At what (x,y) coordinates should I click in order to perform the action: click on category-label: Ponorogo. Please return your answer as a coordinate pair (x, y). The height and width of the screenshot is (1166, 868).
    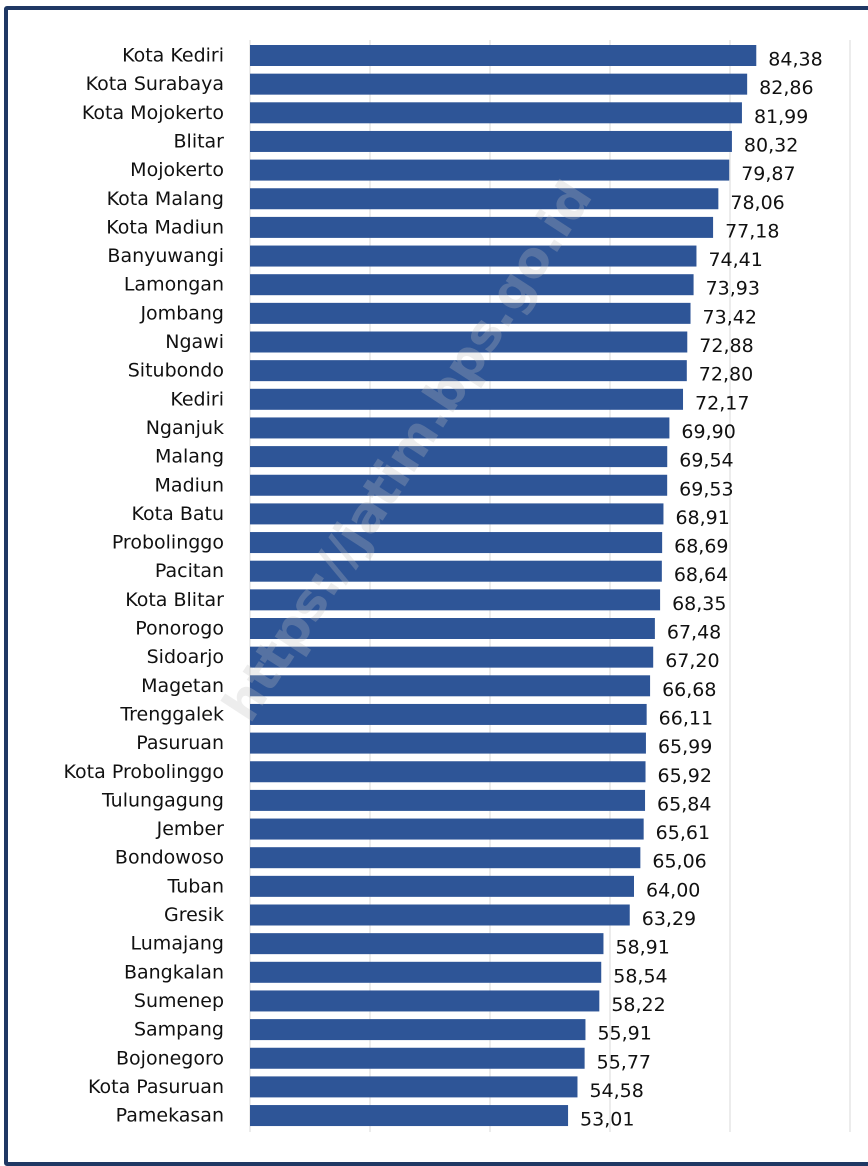
    Looking at the image, I should click on (179, 629).